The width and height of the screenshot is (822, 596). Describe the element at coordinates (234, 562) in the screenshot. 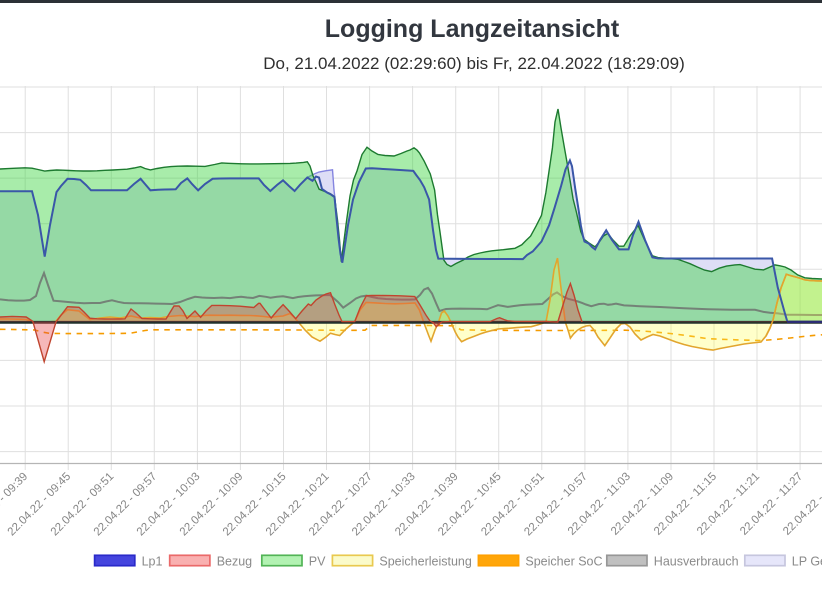

I see `svg-text: Bezug` at that location.